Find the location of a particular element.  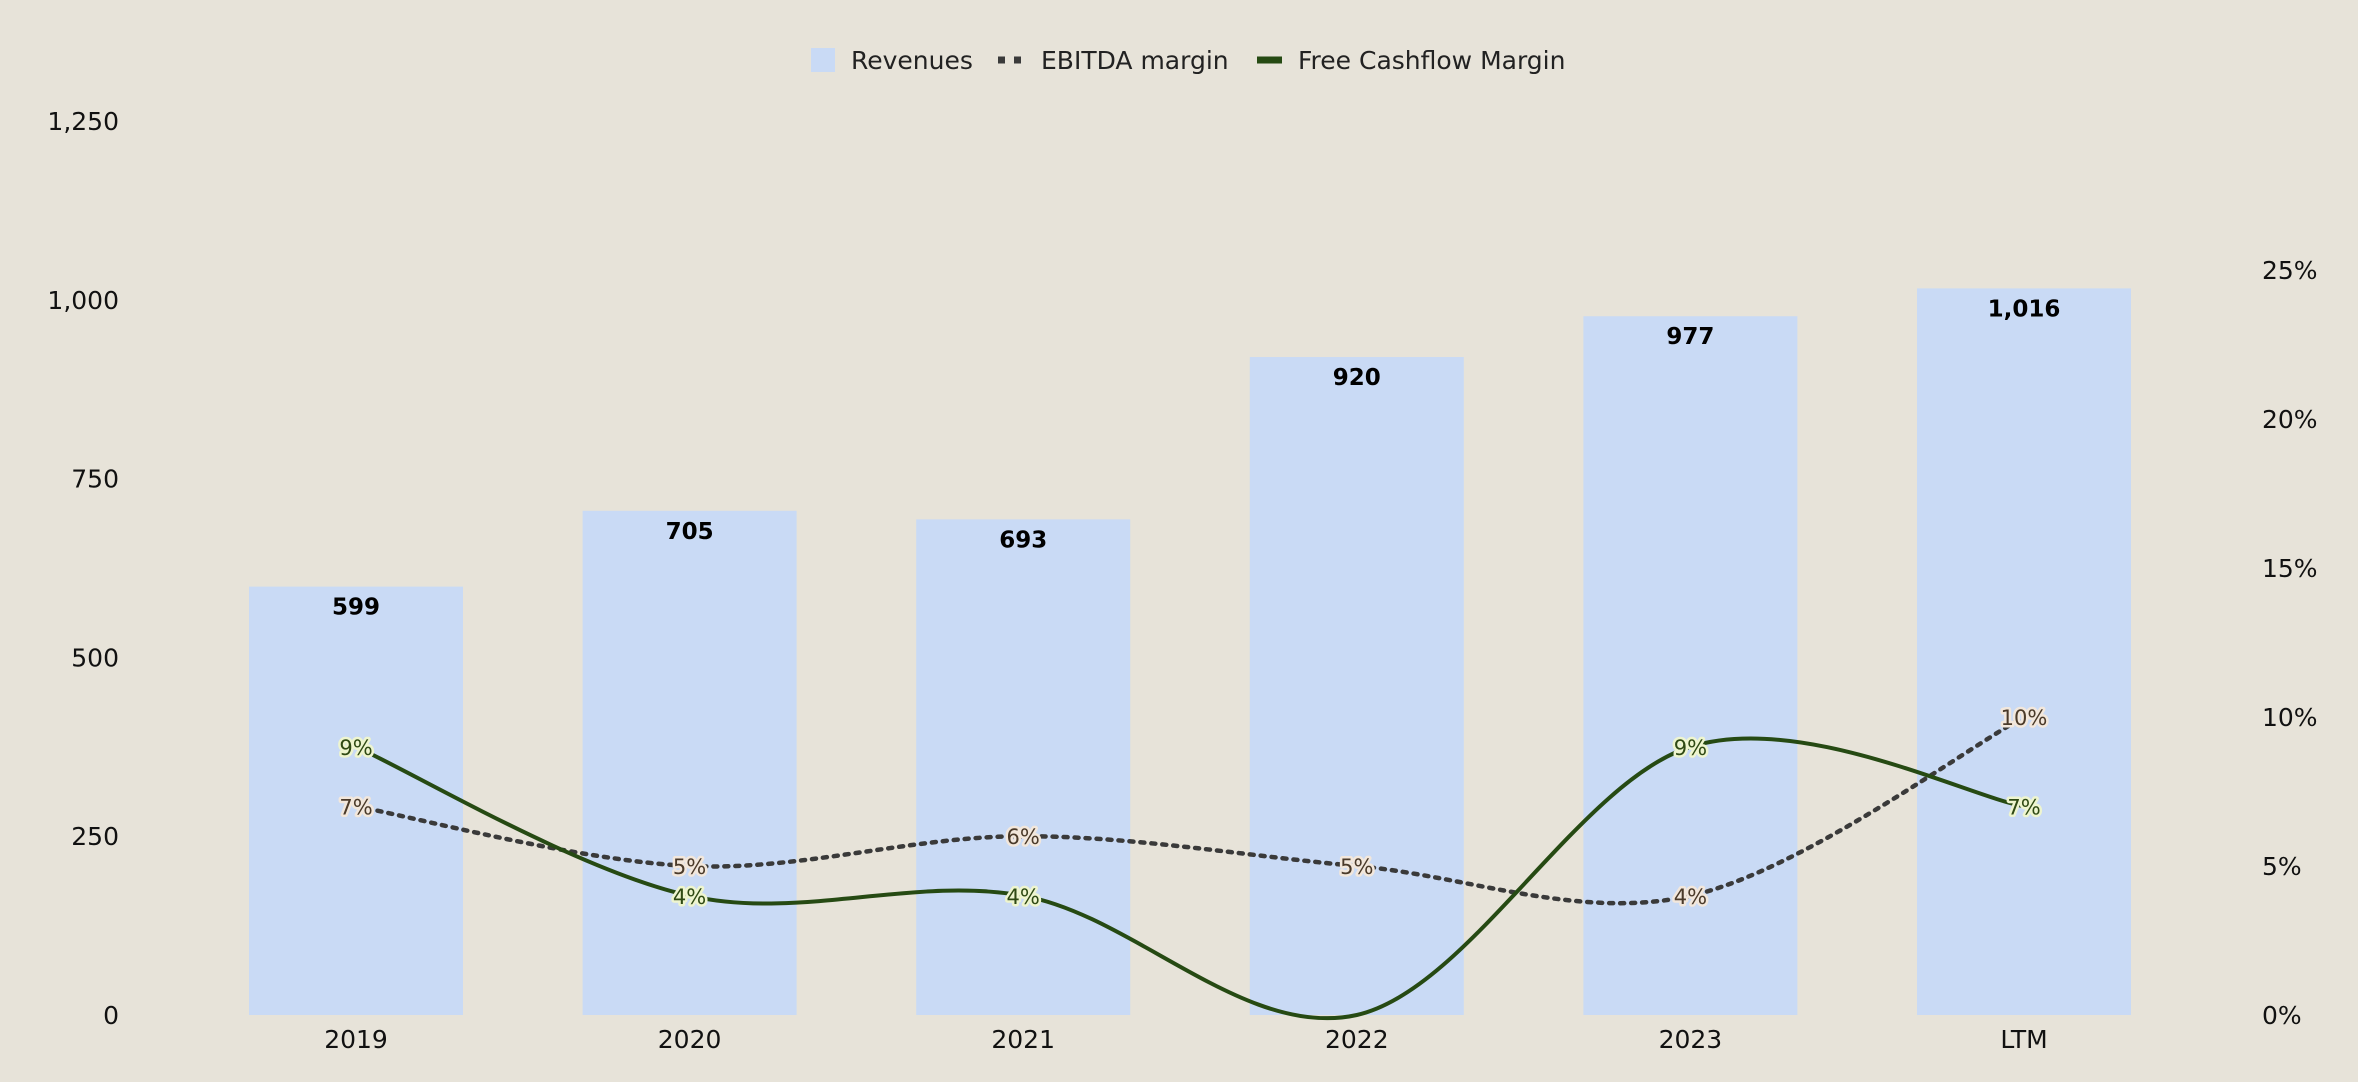

left-tick-label: 1,000 is located at coordinates (83, 300).